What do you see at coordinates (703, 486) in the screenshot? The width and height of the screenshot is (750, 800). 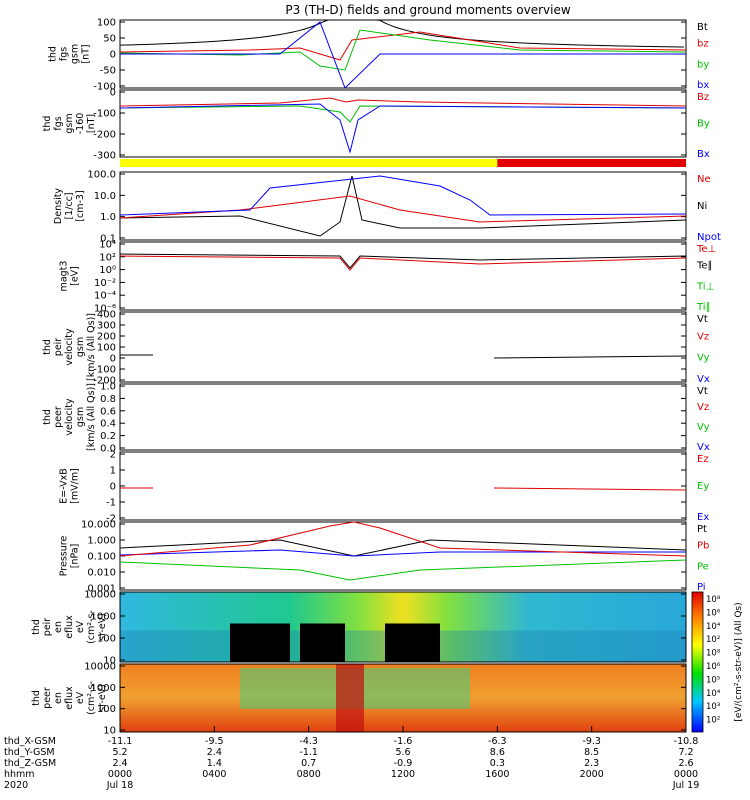 I see `legend-efield-1: Ey` at bounding box center [703, 486].